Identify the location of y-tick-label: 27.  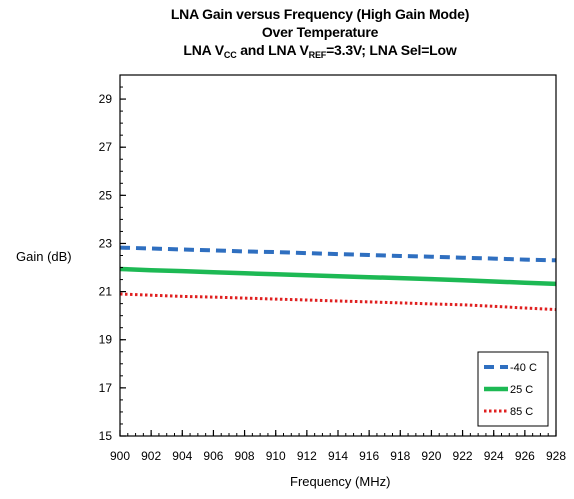
(106, 147).